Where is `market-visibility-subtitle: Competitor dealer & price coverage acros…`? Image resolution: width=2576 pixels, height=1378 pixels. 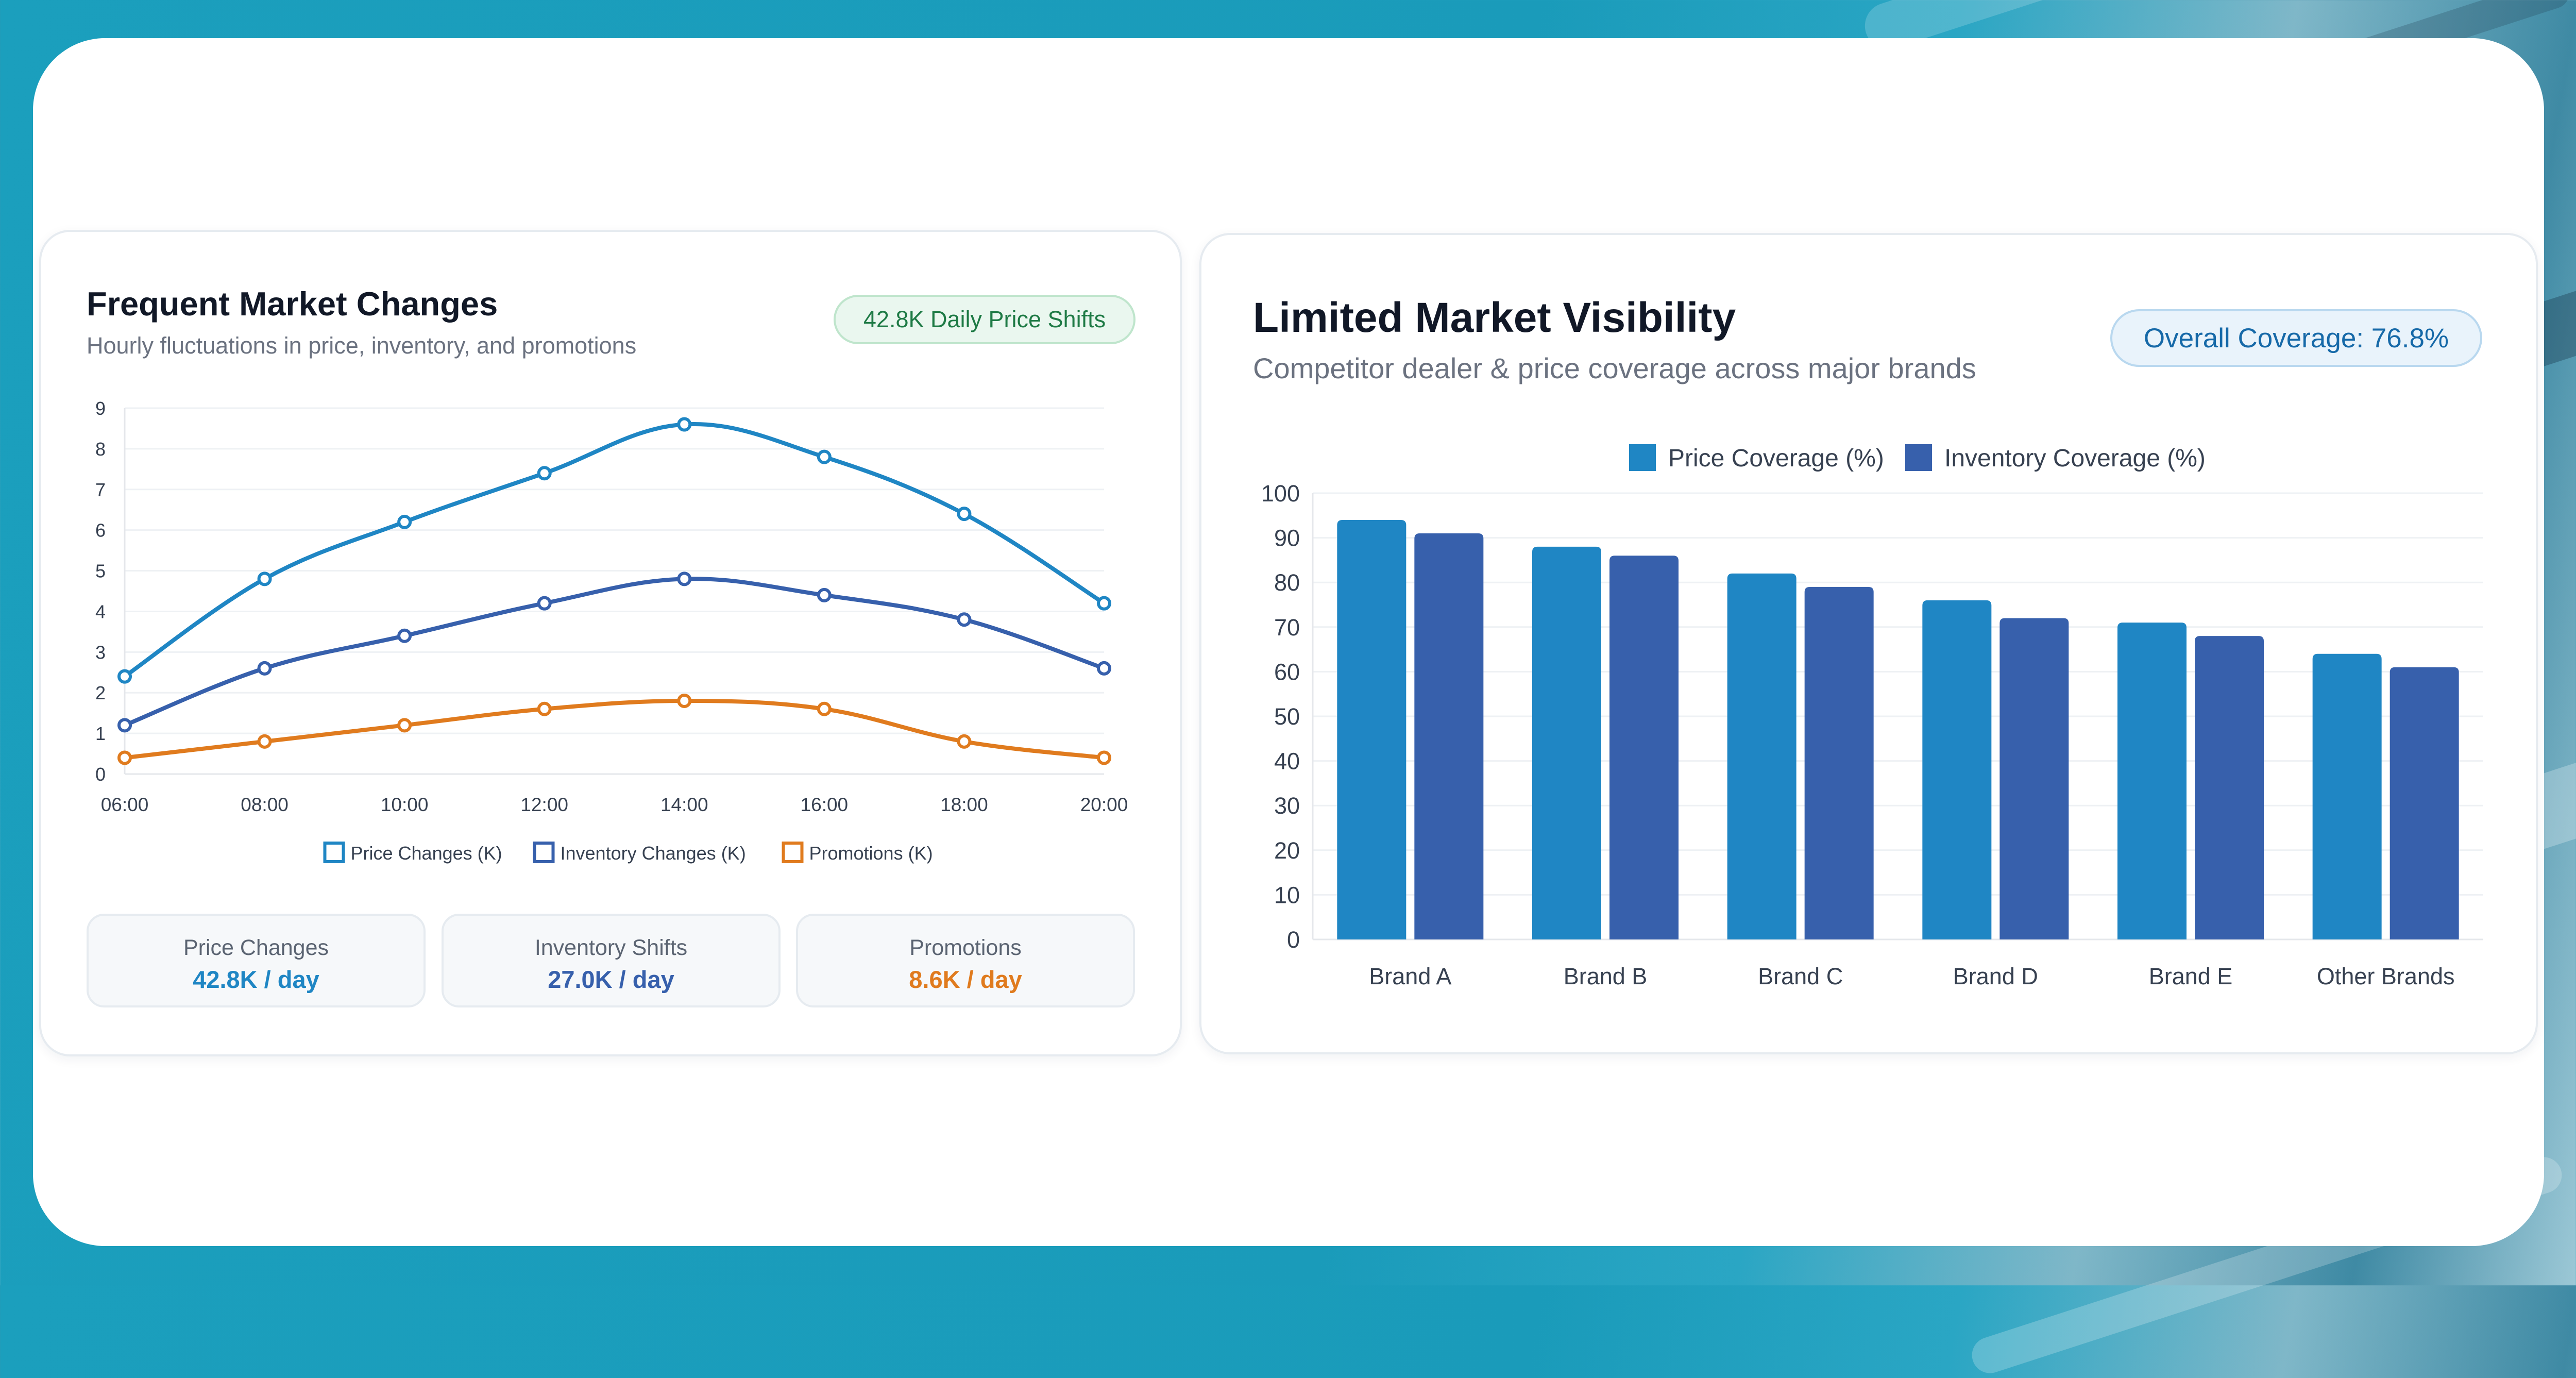
market-visibility-subtitle: Competitor dealer & price coverage acros… is located at coordinates (1614, 368).